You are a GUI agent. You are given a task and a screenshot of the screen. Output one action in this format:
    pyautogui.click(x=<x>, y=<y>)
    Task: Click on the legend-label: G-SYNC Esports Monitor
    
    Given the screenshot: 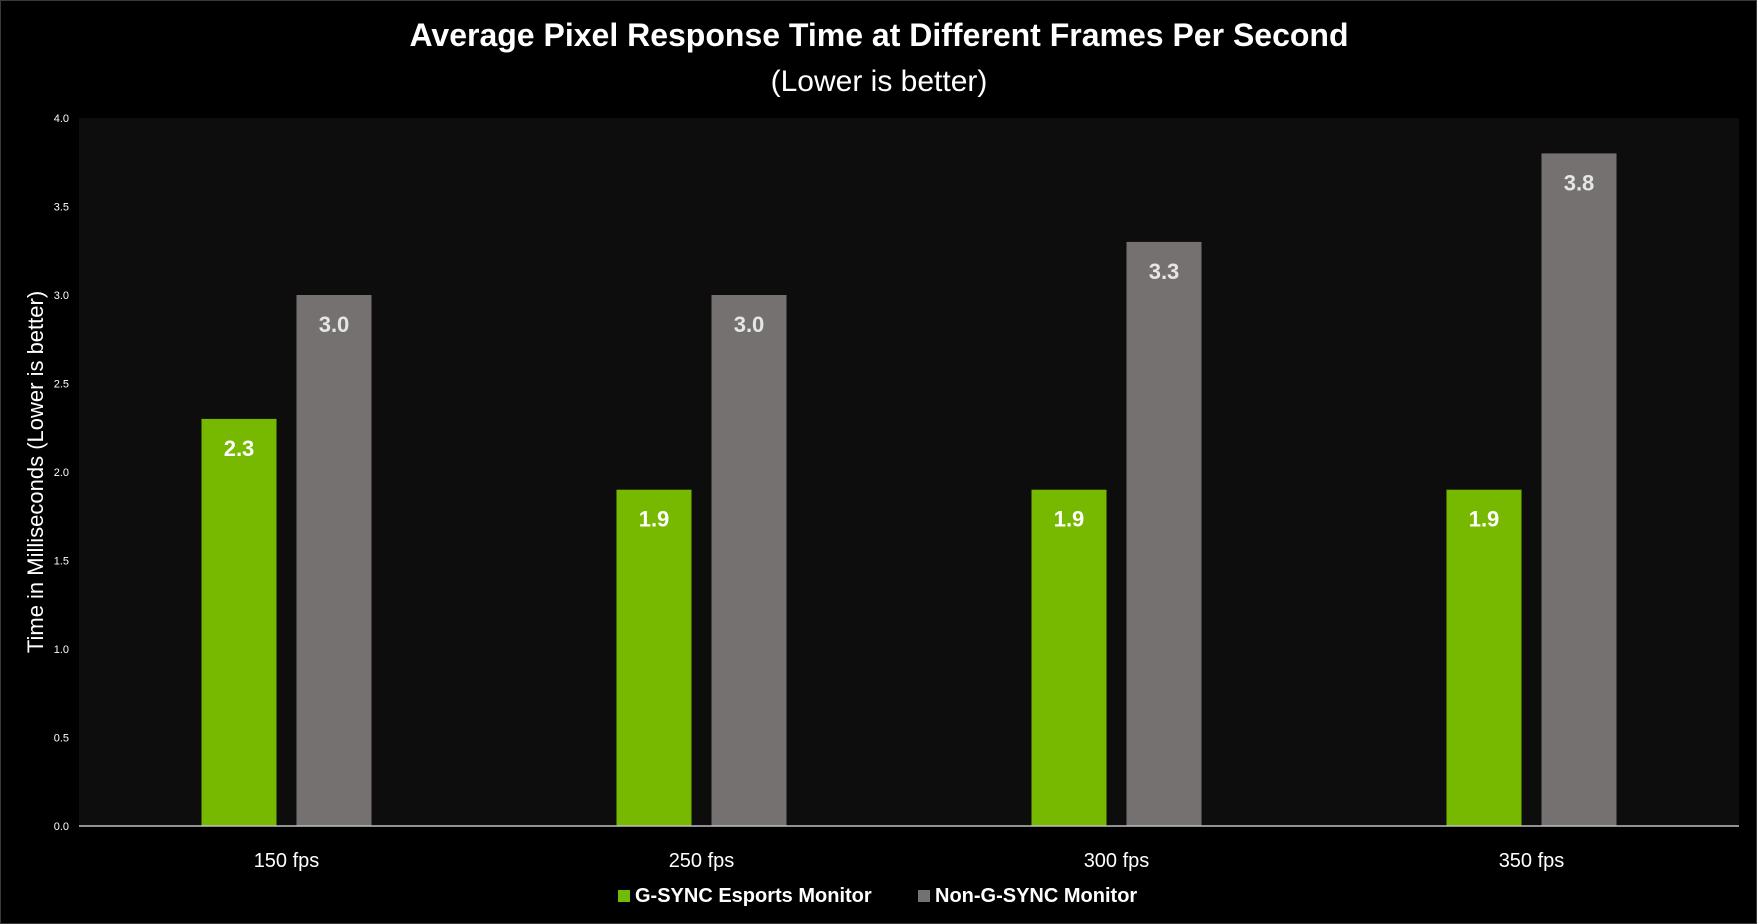 What is the action you would take?
    pyautogui.click(x=753, y=896)
    